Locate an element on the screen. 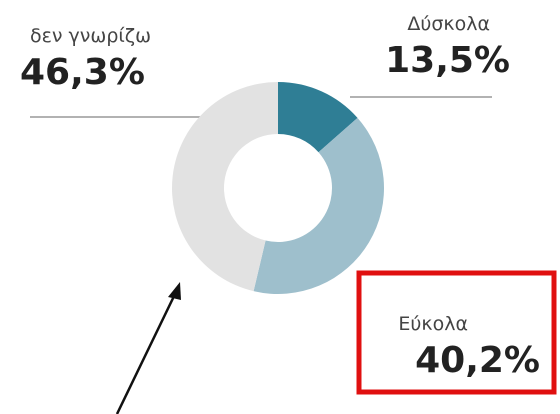  value-label: 13,5% is located at coordinates (447, 60).